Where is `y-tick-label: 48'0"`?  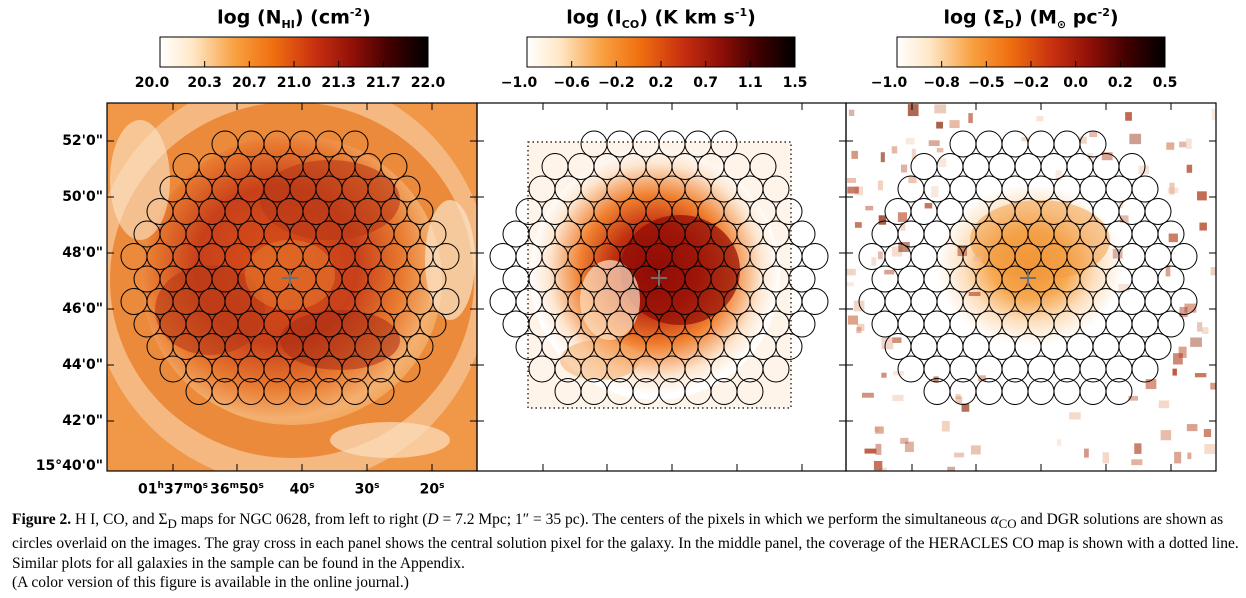
y-tick-label: 48'0" is located at coordinates (82, 253).